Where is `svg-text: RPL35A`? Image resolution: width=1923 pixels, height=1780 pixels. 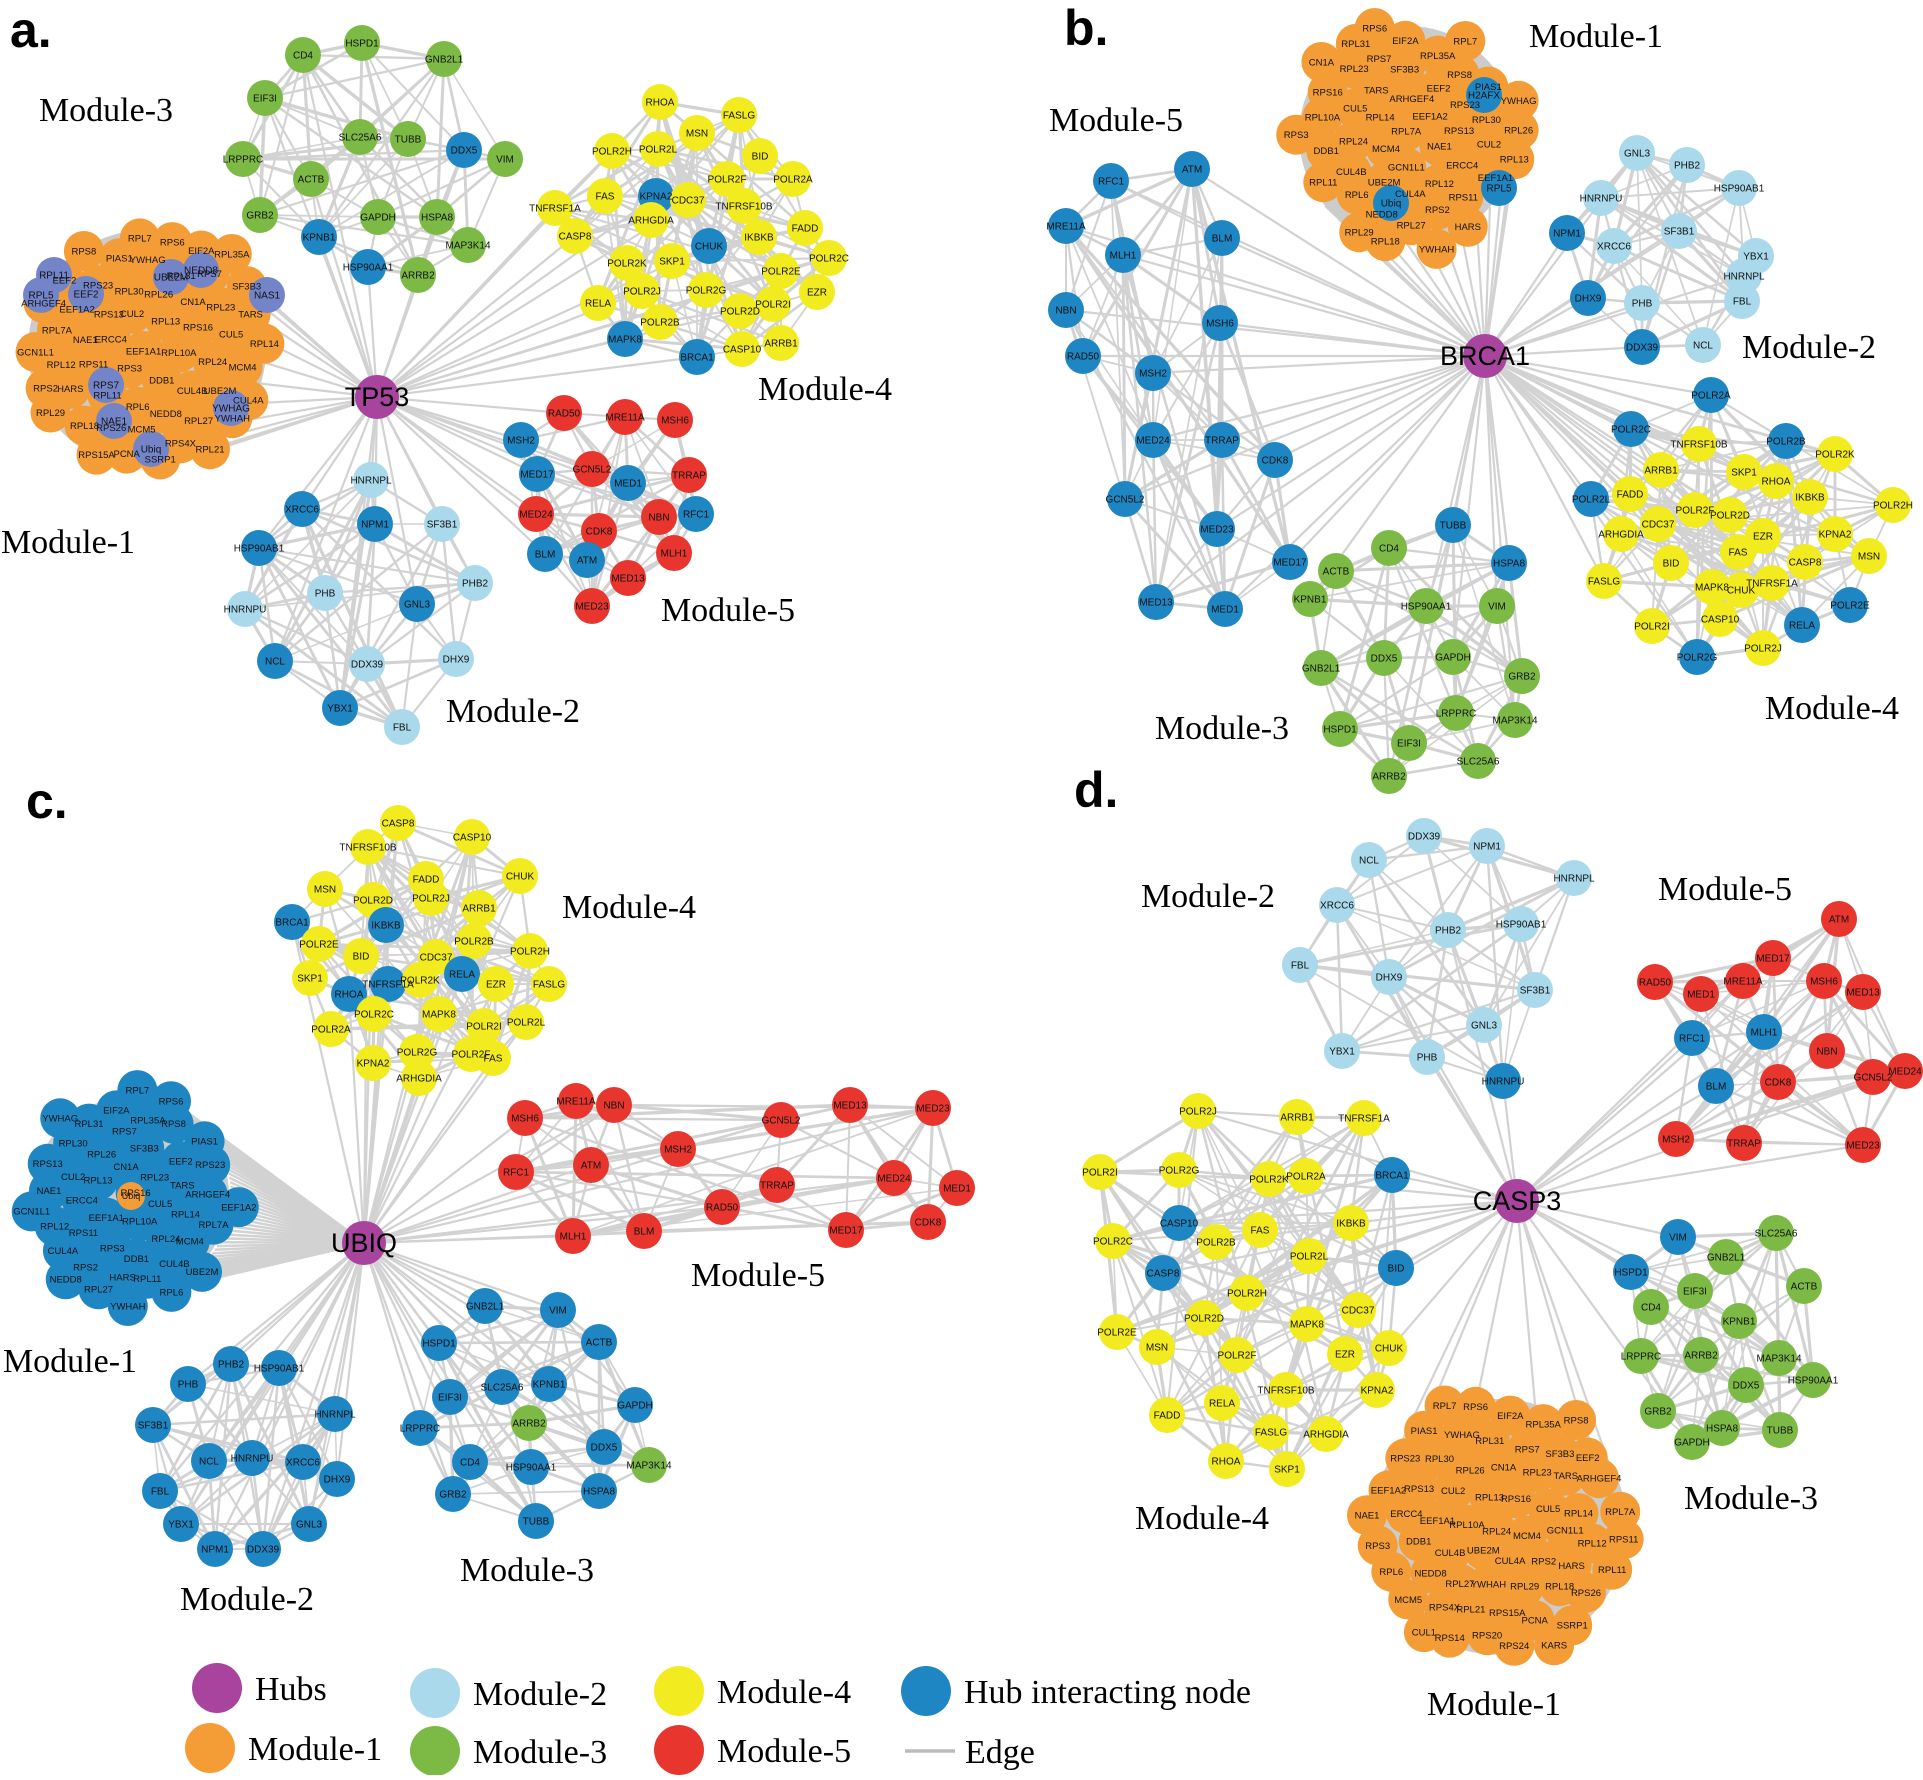 svg-text: RPL35A is located at coordinates (1544, 1424).